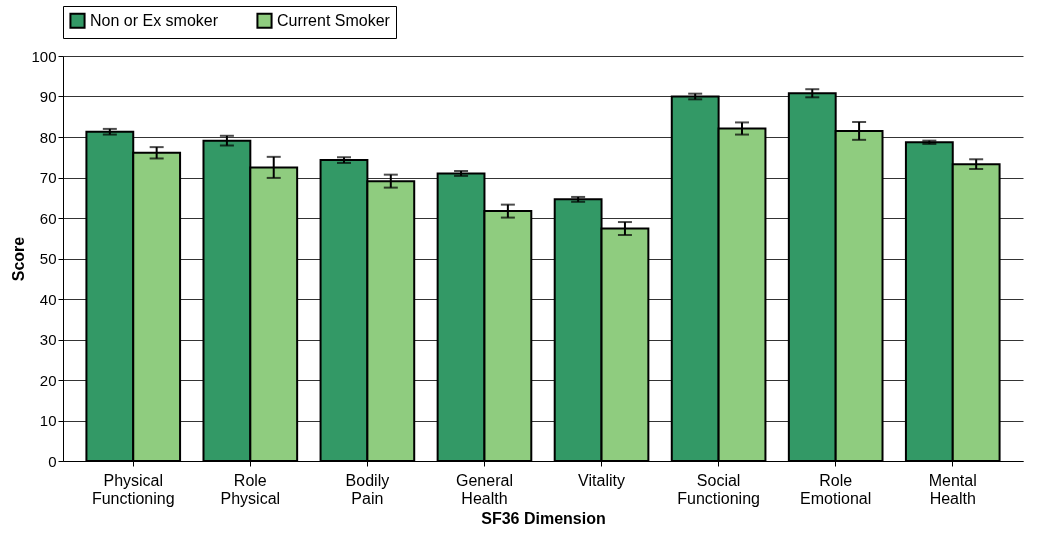 Image resolution: width=1056 pixels, height=542 pixels. Describe the element at coordinates (48, 137) in the screenshot. I see `y-tick-label: 80` at that location.